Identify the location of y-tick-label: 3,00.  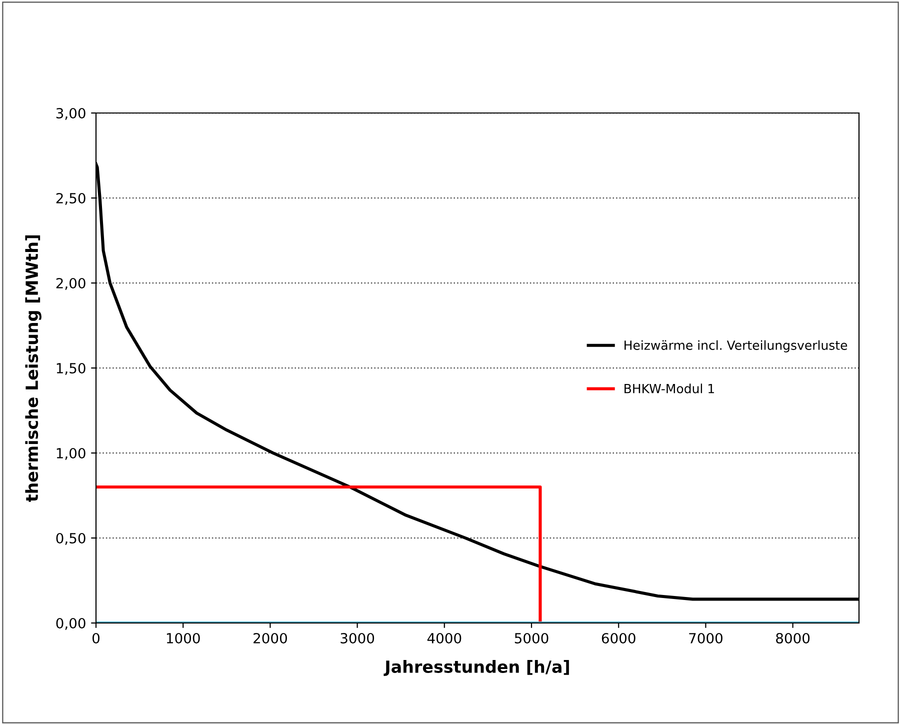
(71, 114).